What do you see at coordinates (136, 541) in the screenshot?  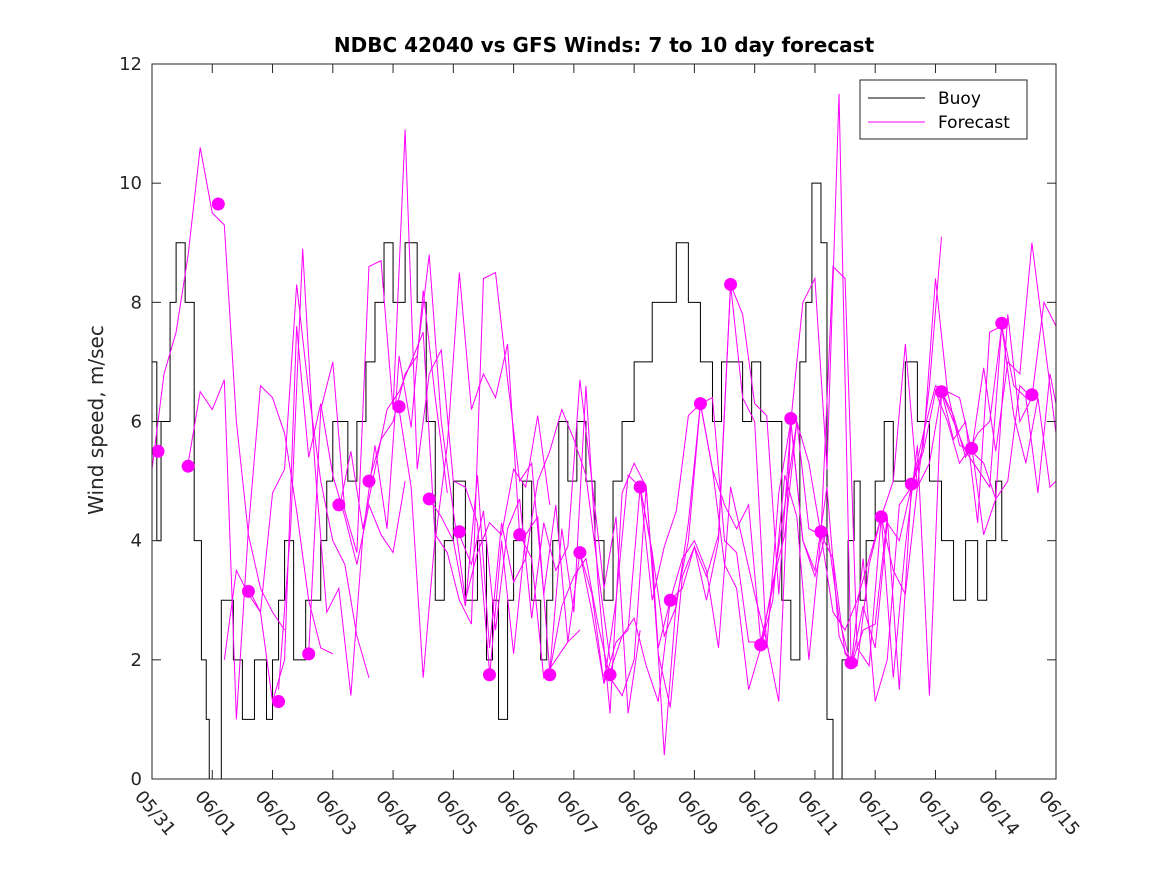 I see `y-tick-label: 4` at bounding box center [136, 541].